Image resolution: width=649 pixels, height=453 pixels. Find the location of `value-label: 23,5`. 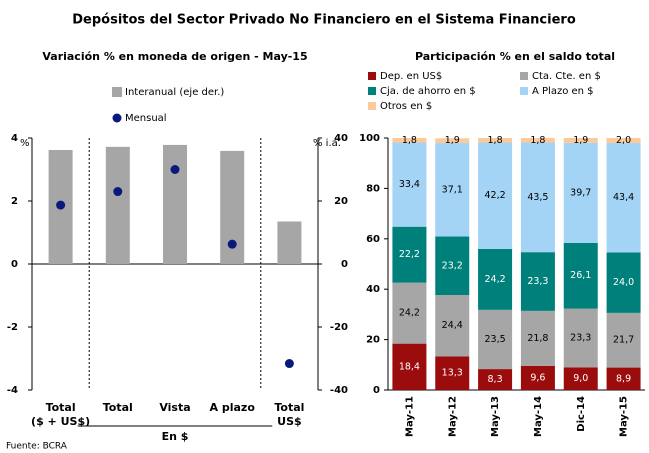

value-label: 23,5 is located at coordinates (495, 339).